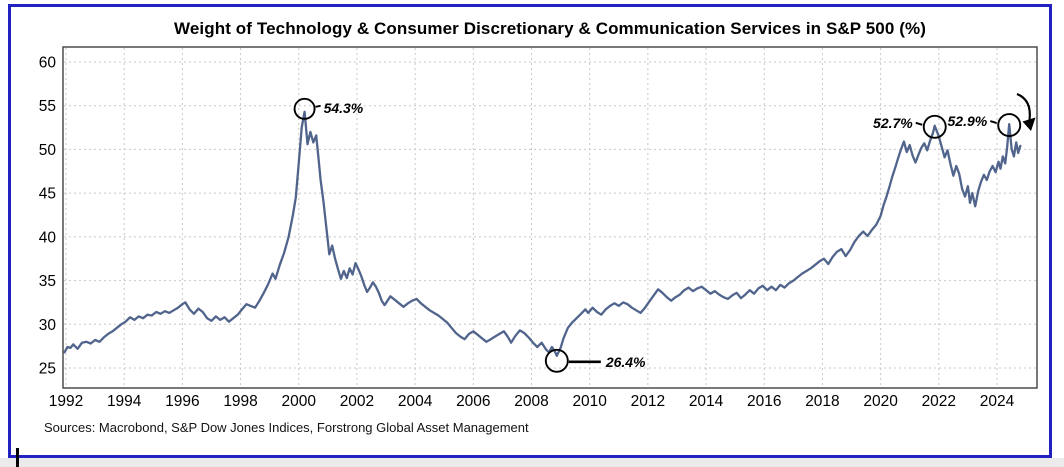 Image resolution: width=1064 pixels, height=467 pixels. Describe the element at coordinates (893, 123) in the screenshot. I see `annotation-label: 52.7%` at that location.